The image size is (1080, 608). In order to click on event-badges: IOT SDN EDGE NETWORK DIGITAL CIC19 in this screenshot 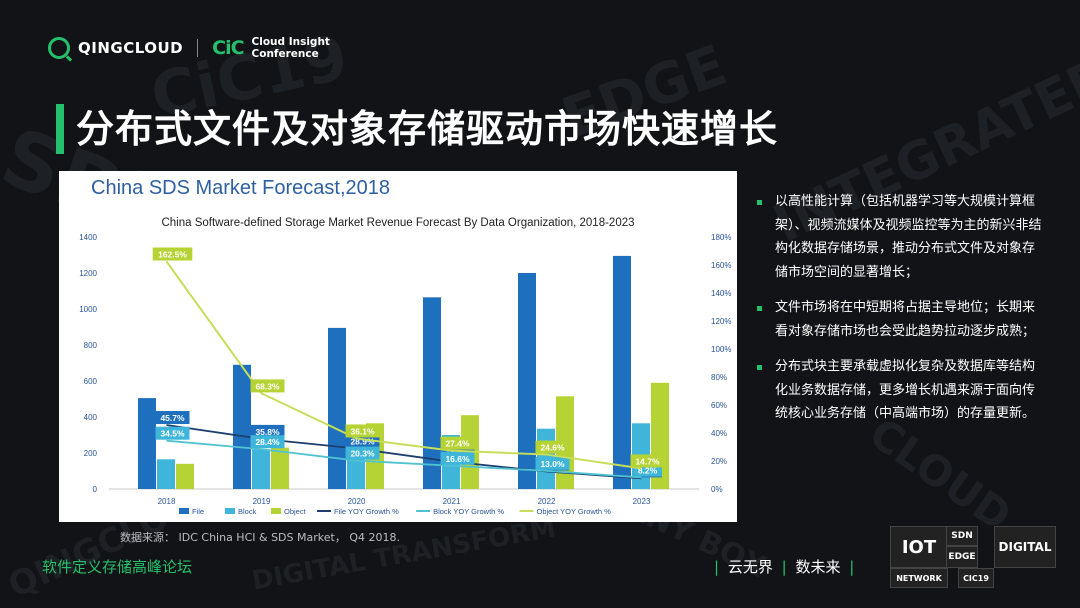, I will do `click(973, 555)`.